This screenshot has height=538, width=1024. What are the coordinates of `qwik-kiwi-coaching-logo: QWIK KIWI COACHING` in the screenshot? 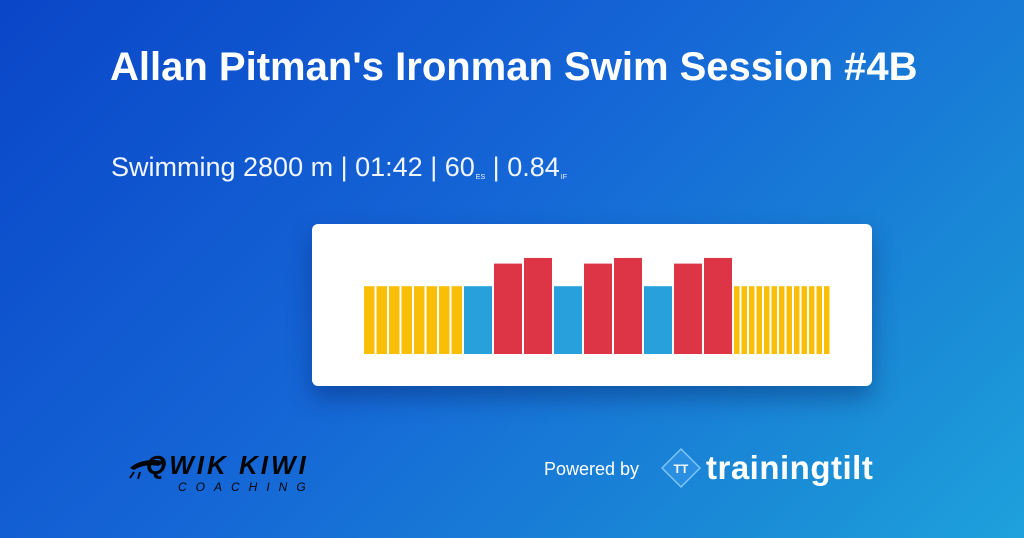 It's located at (263, 472).